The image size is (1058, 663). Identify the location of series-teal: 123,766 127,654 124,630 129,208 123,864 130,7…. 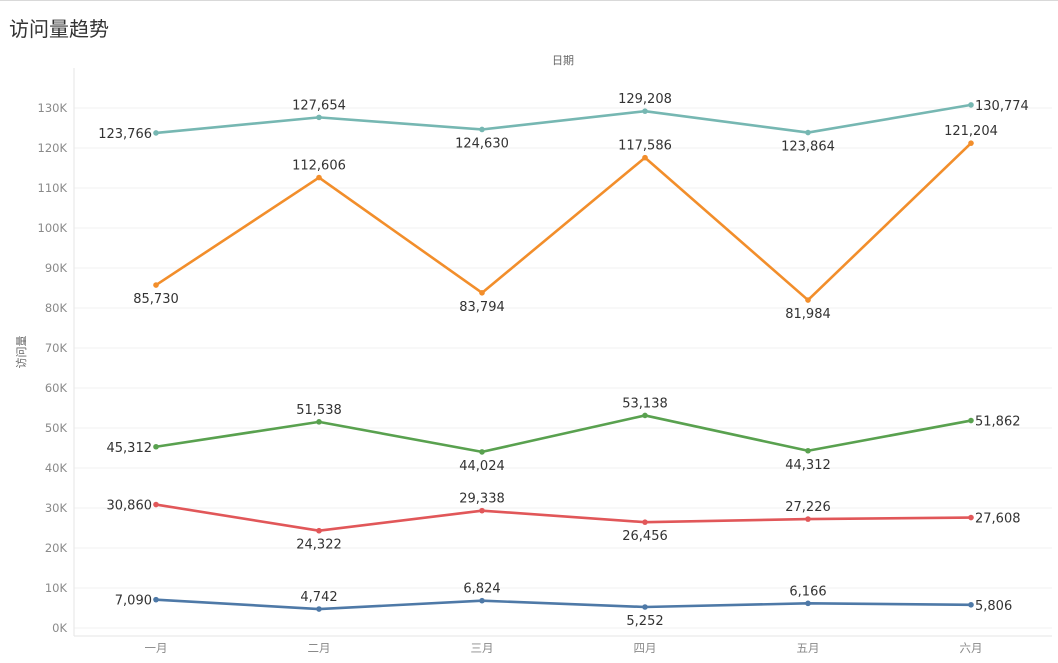
(563, 123).